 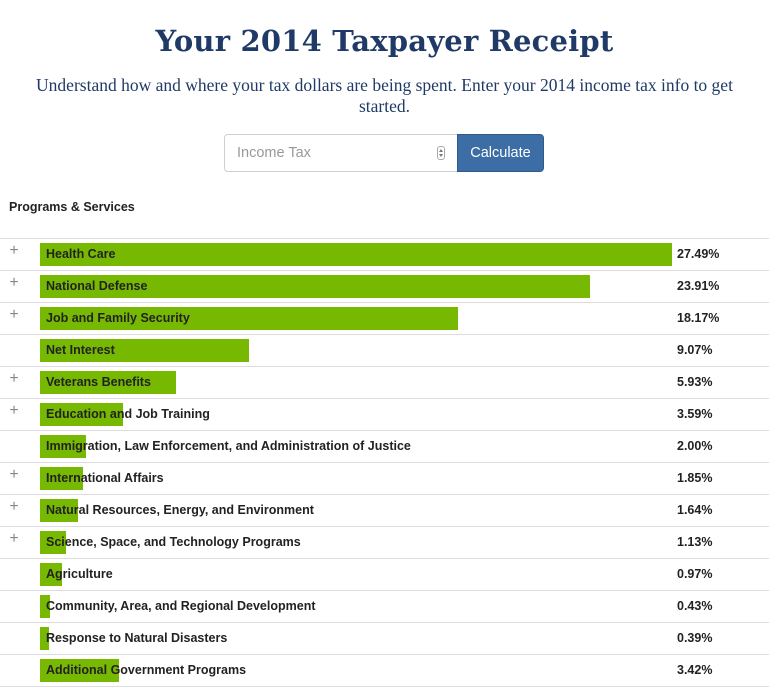 What do you see at coordinates (695, 542) in the screenshot?
I see `program-percent: 1.13%` at bounding box center [695, 542].